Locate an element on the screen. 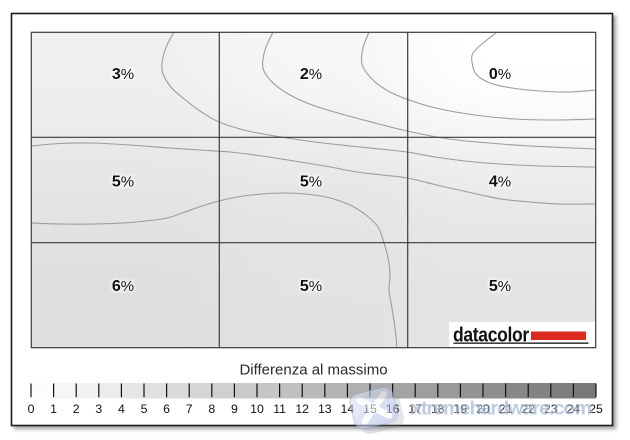 The height and width of the screenshot is (440, 630). svg-text: 7 is located at coordinates (189, 409).